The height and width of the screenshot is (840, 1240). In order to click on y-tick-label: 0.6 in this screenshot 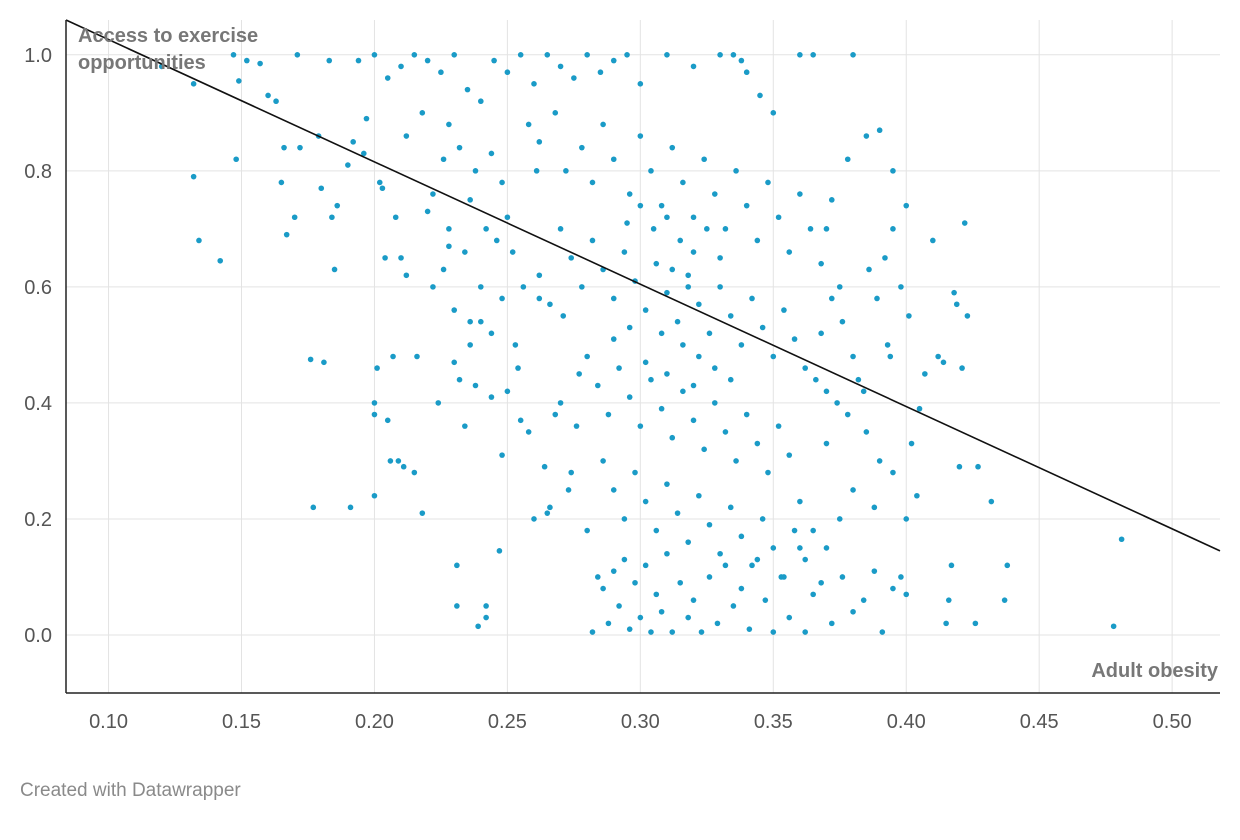, I will do `click(38, 288)`.